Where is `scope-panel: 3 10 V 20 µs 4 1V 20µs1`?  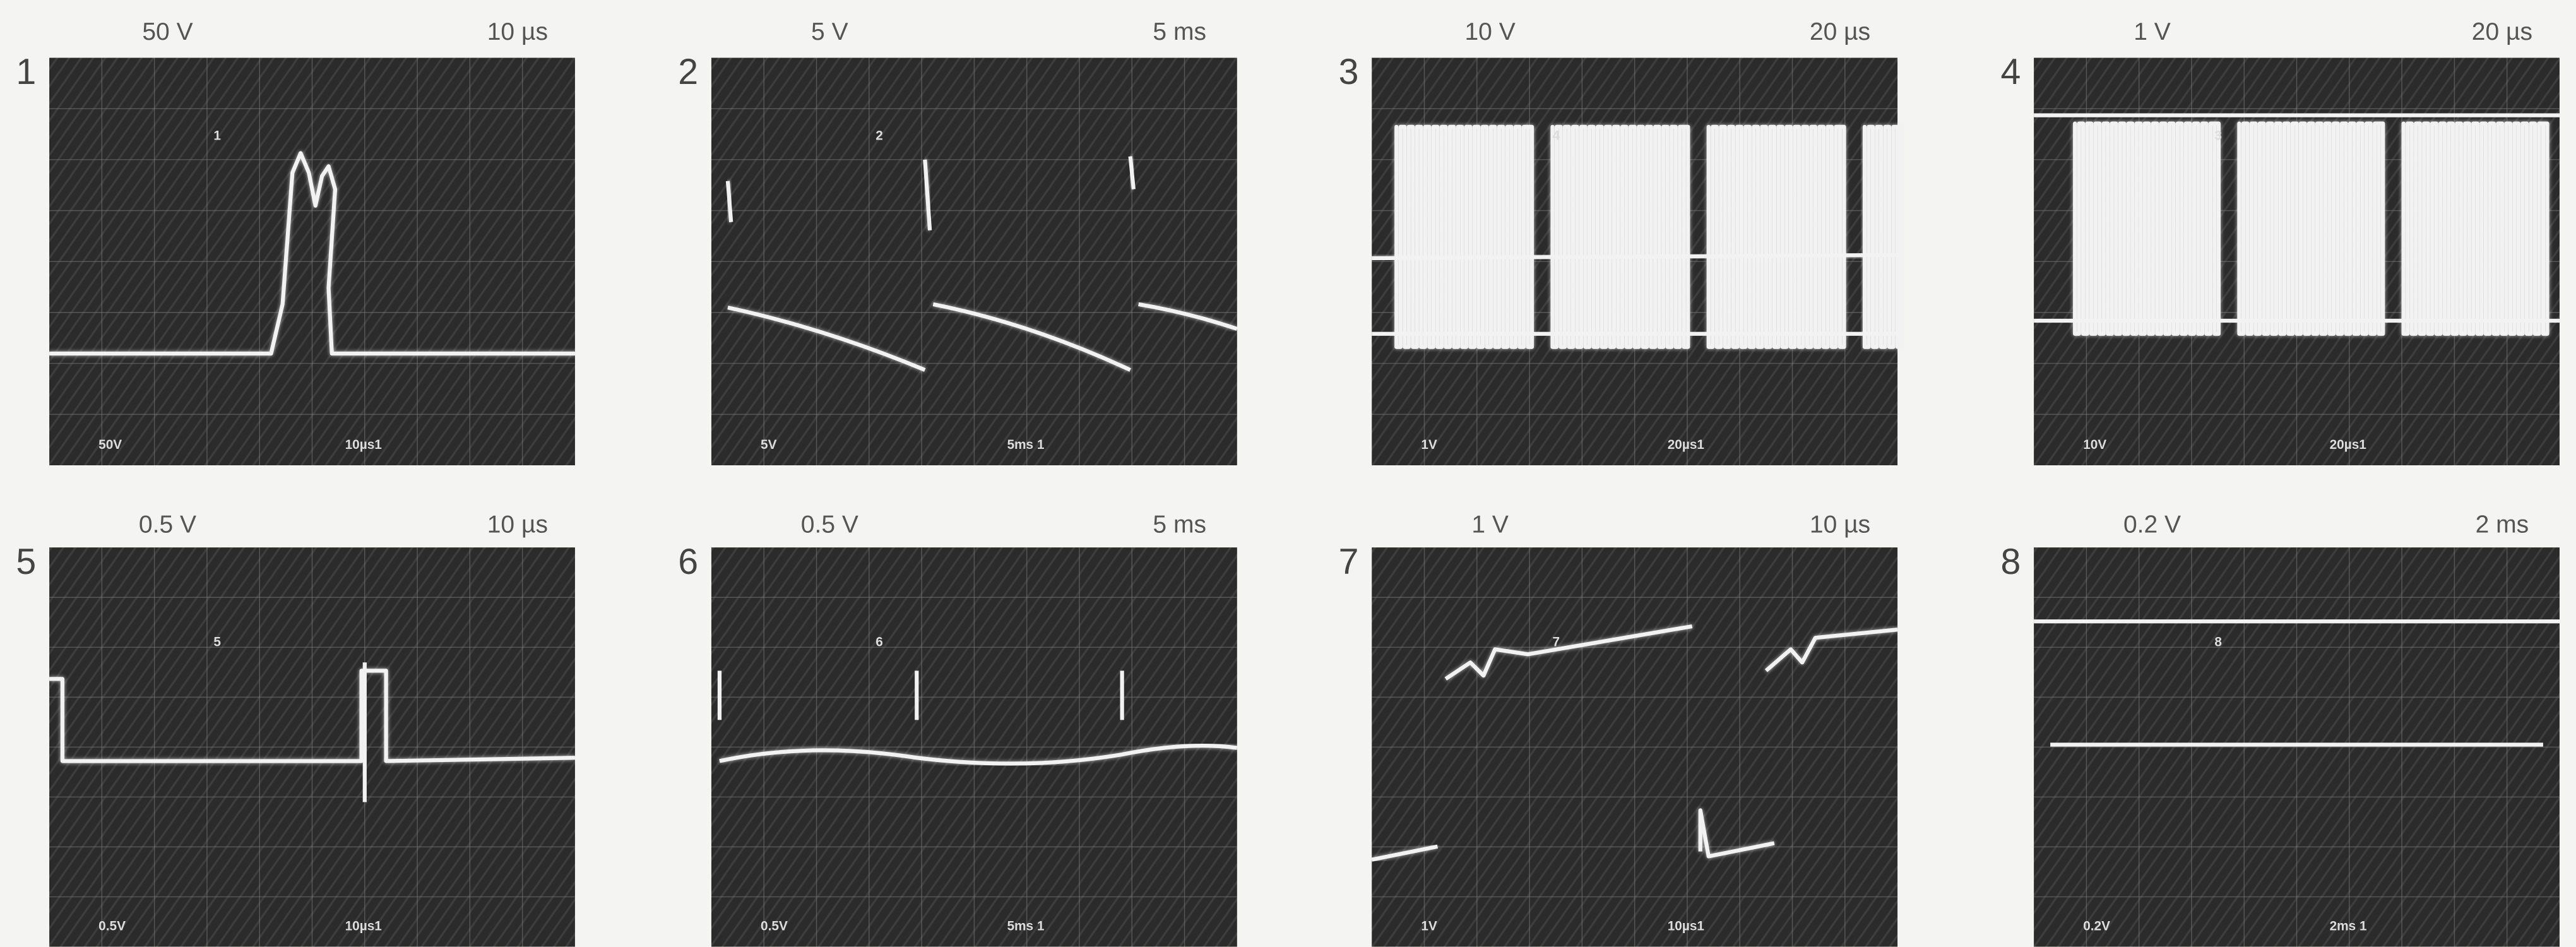 scope-panel: 3 10 V 20 µs 4 1V 20µs1 is located at coordinates (1621, 241).